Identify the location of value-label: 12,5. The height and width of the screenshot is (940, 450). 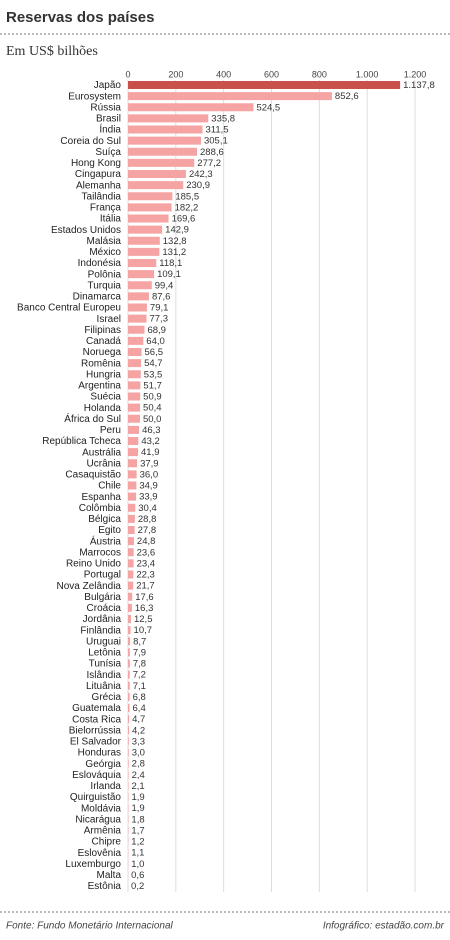
(143, 619).